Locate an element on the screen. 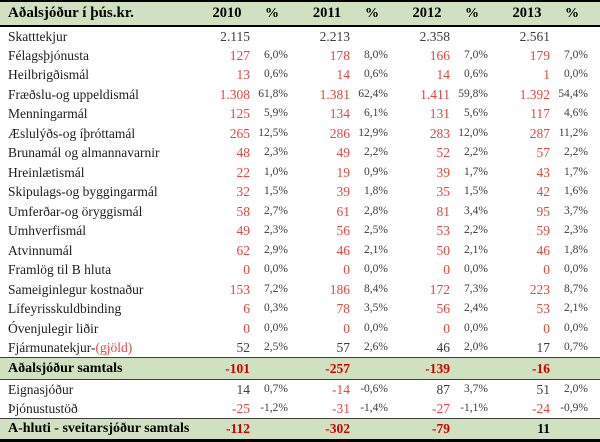 Image resolution: width=600 pixels, height=442 pixels. year-column-header-2011: 2011 is located at coordinates (327, 13).